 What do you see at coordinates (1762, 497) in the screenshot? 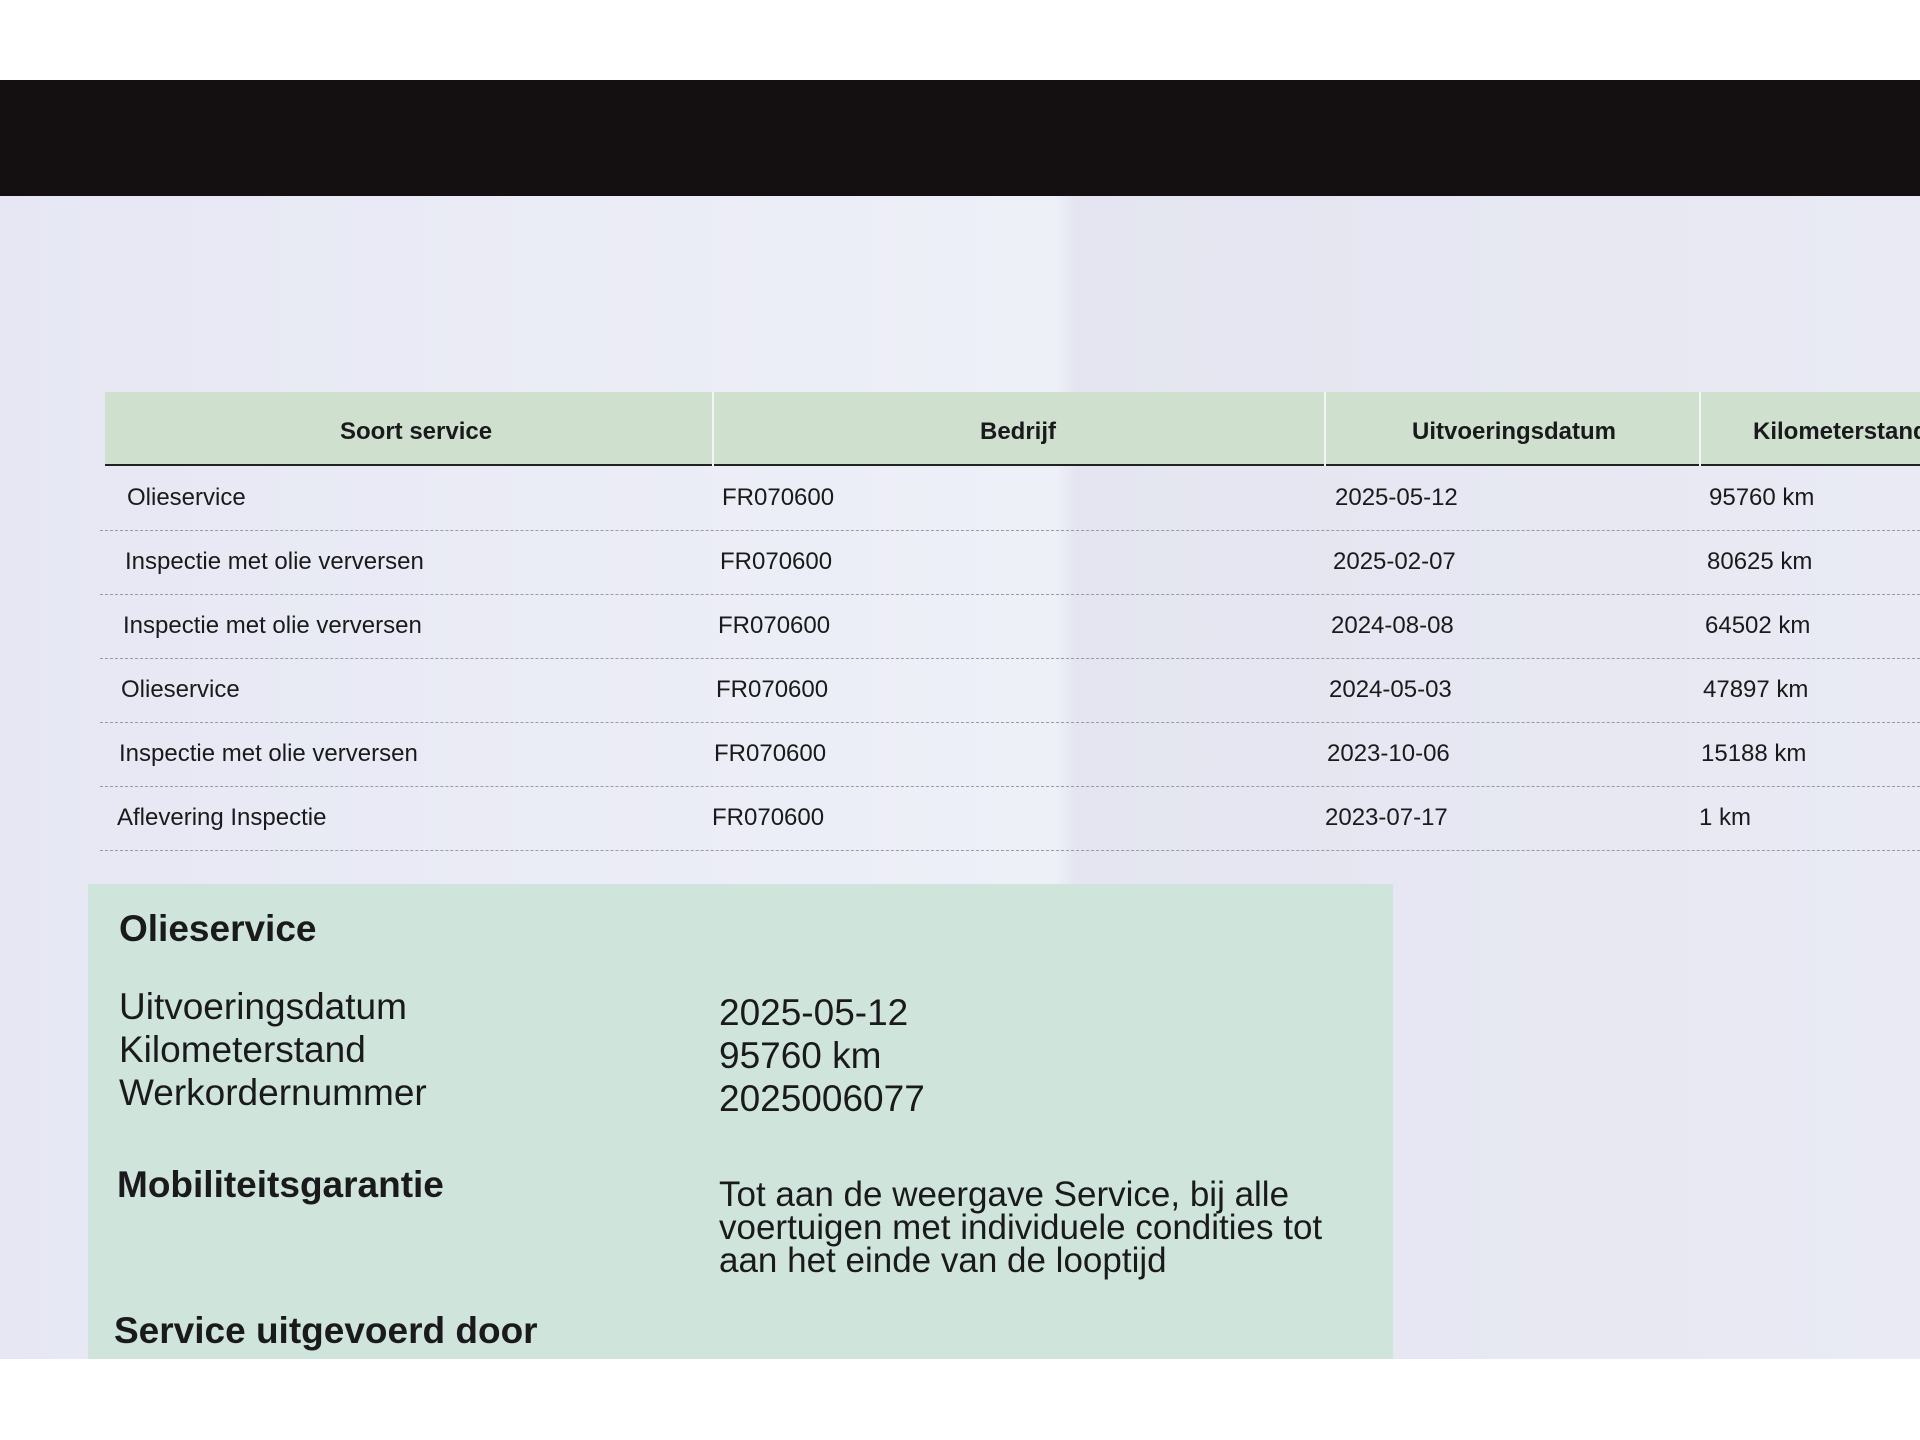
I see `table-cell: 95760 km` at bounding box center [1762, 497].